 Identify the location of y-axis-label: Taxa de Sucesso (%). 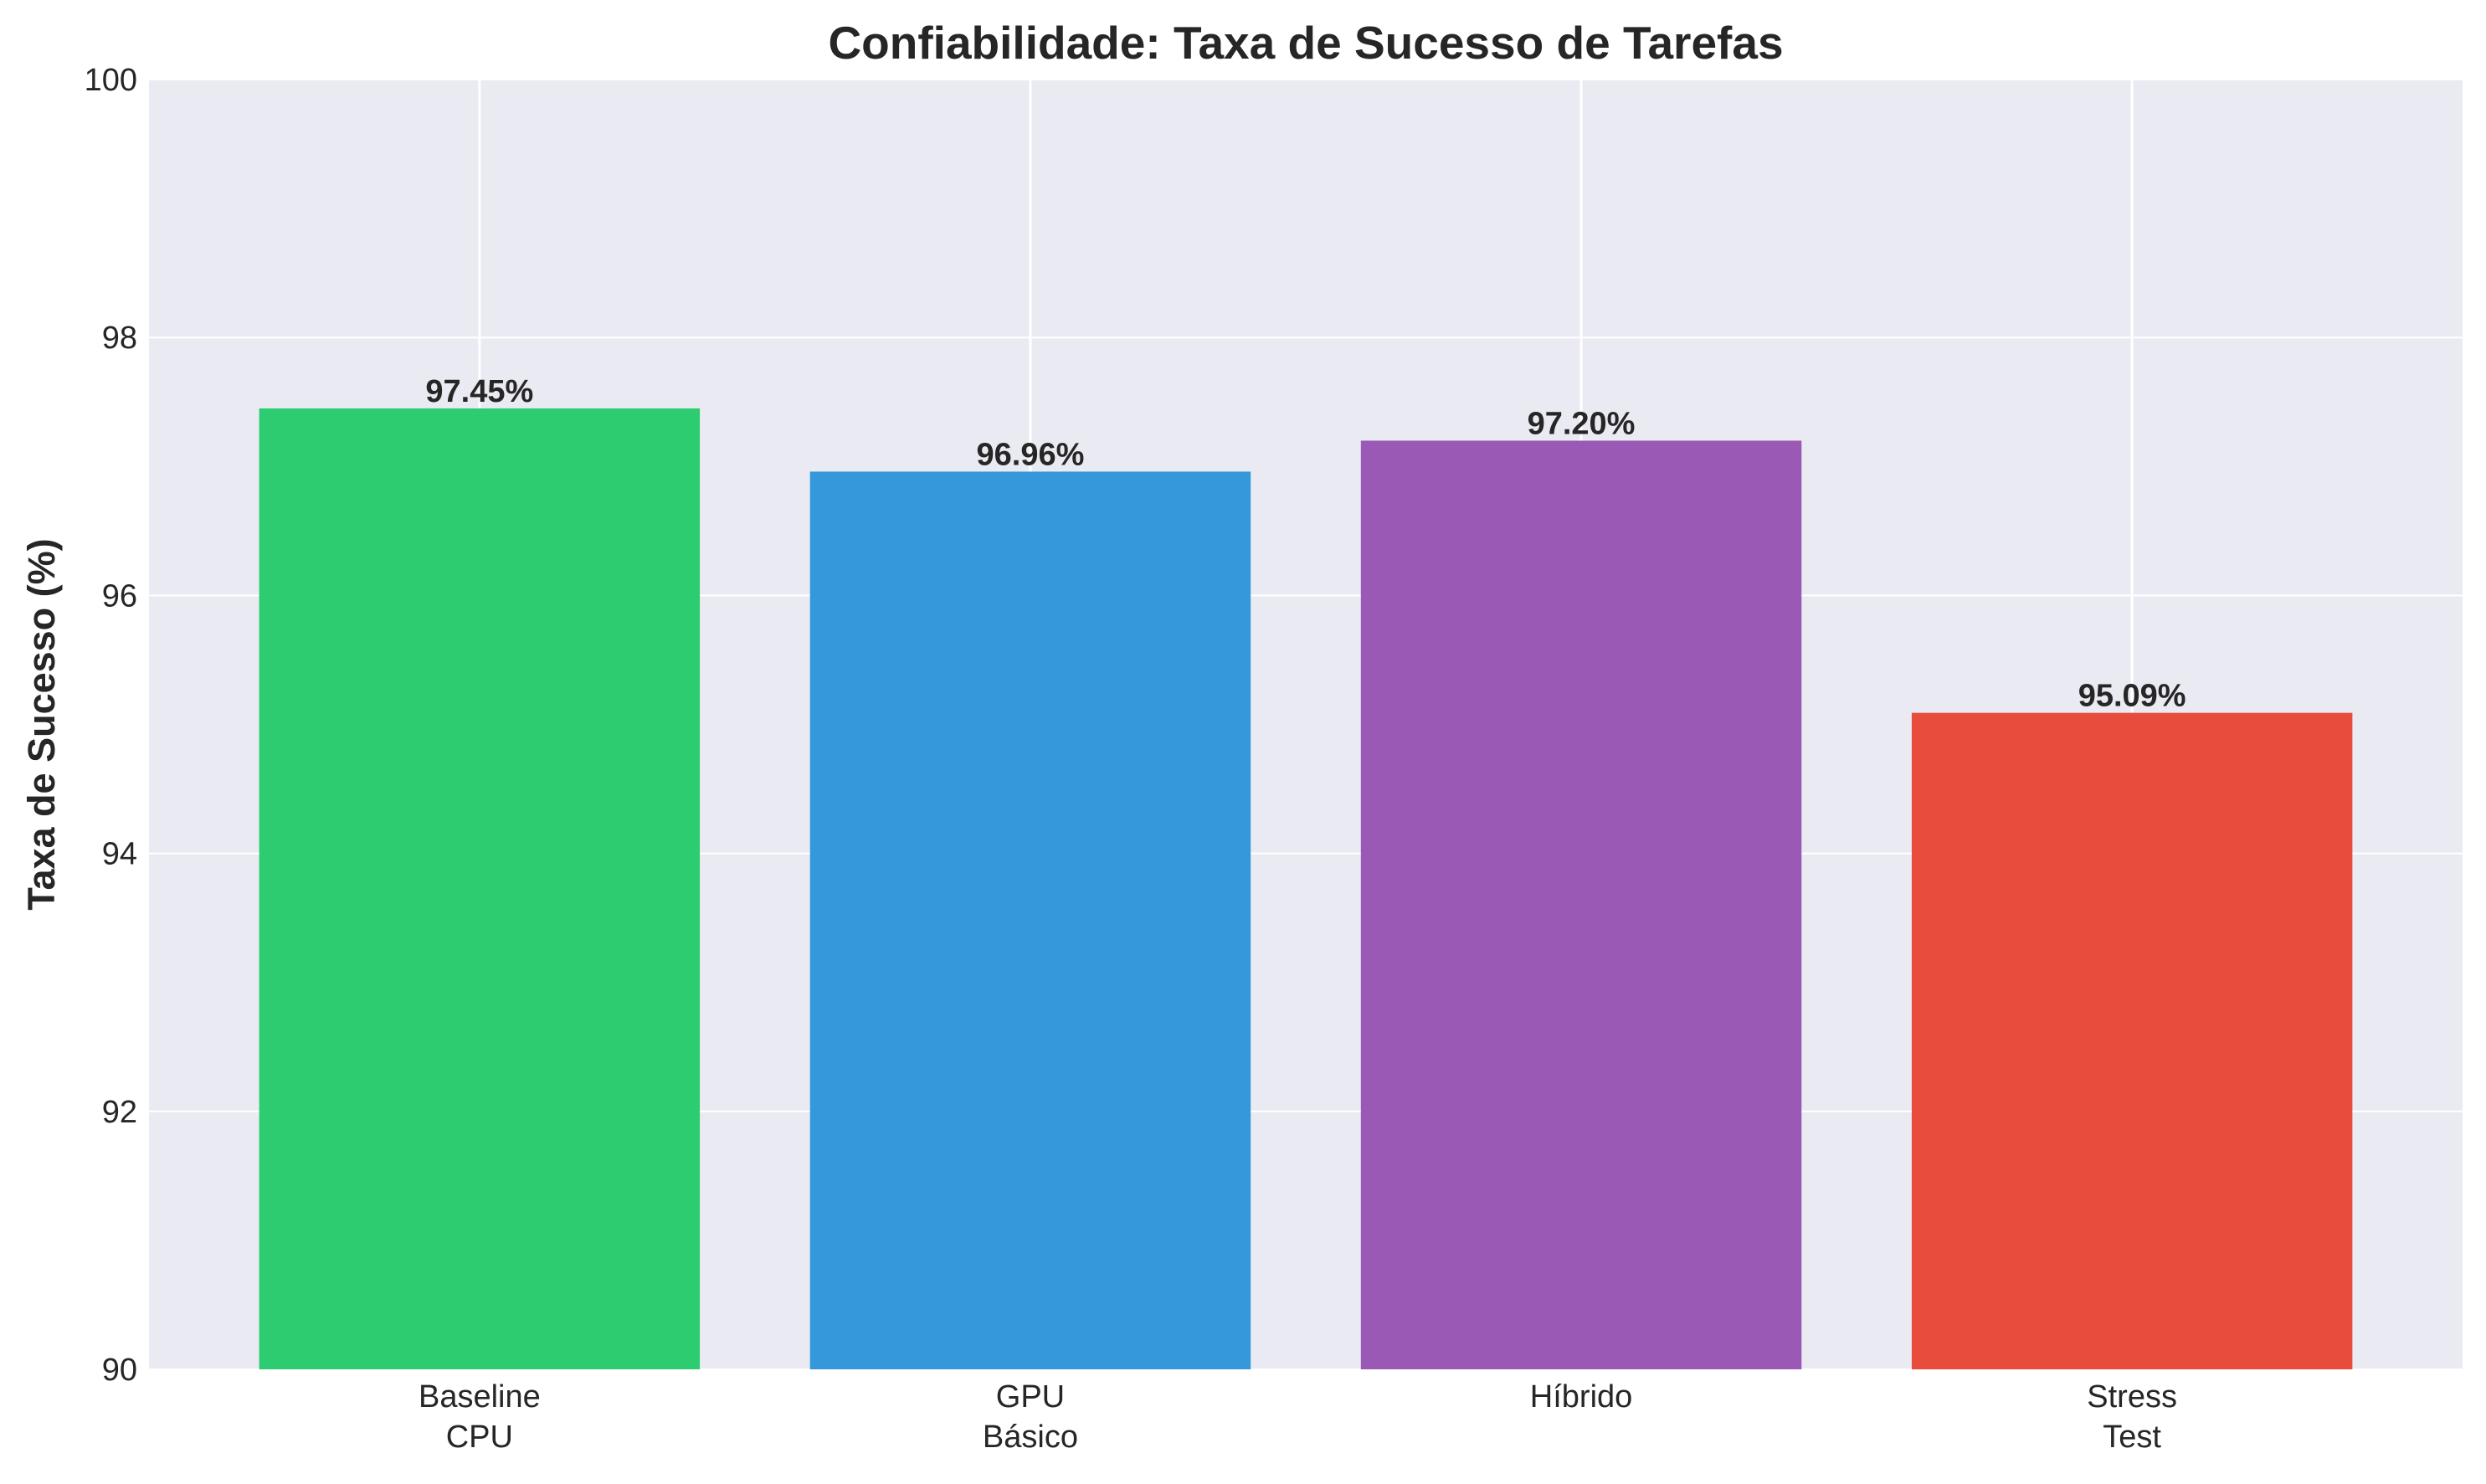
(41, 724).